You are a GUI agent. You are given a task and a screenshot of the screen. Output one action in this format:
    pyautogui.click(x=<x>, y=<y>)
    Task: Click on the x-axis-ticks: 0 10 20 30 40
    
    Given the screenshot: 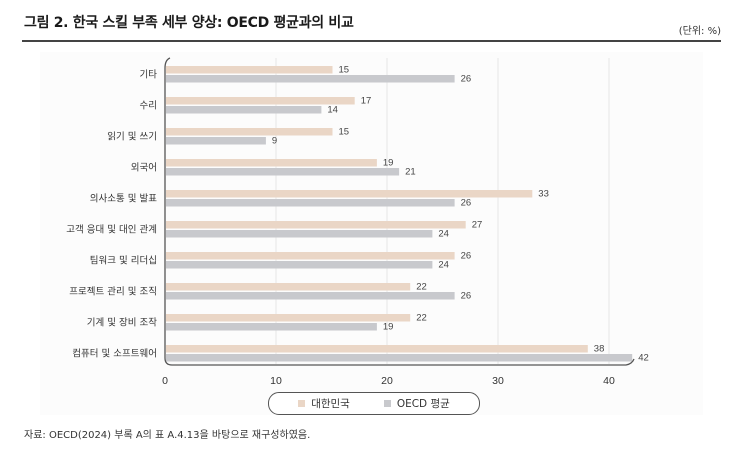 What is the action you would take?
    pyautogui.click(x=388, y=381)
    